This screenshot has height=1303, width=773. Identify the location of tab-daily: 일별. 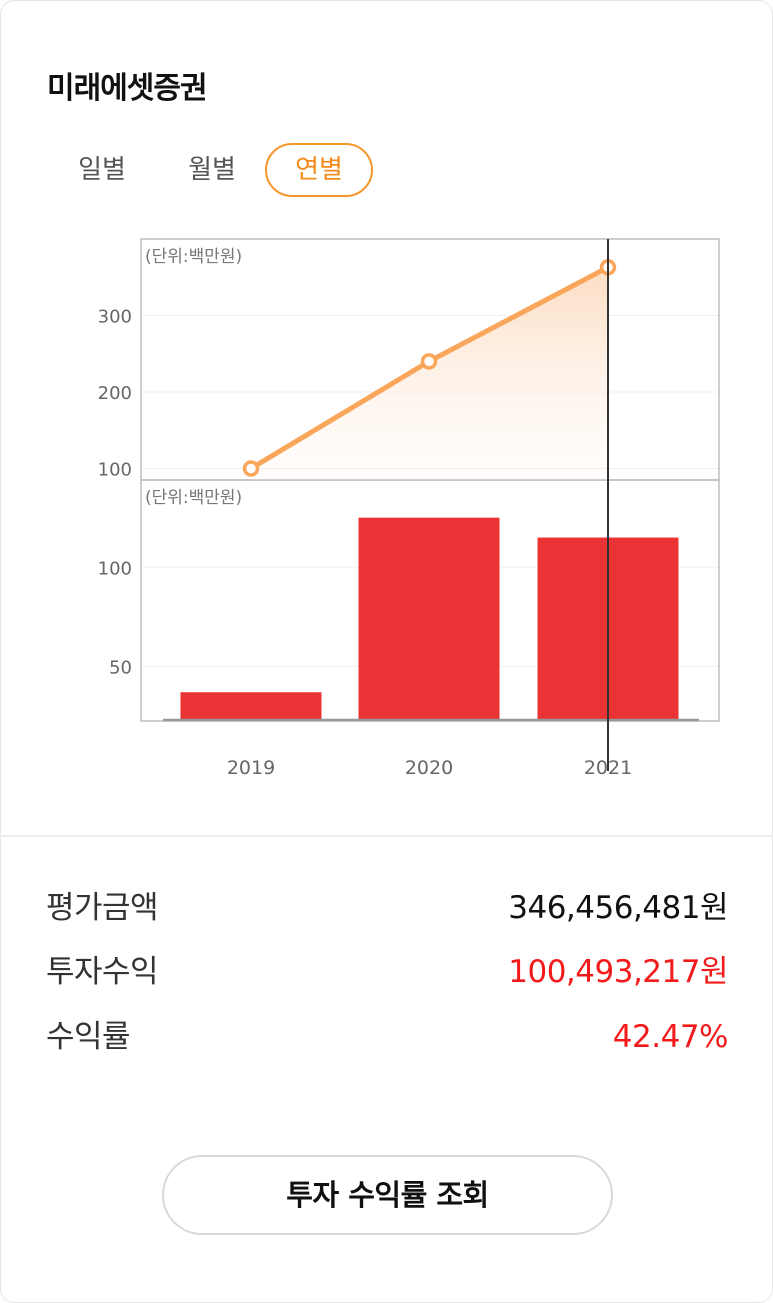
(102, 170).